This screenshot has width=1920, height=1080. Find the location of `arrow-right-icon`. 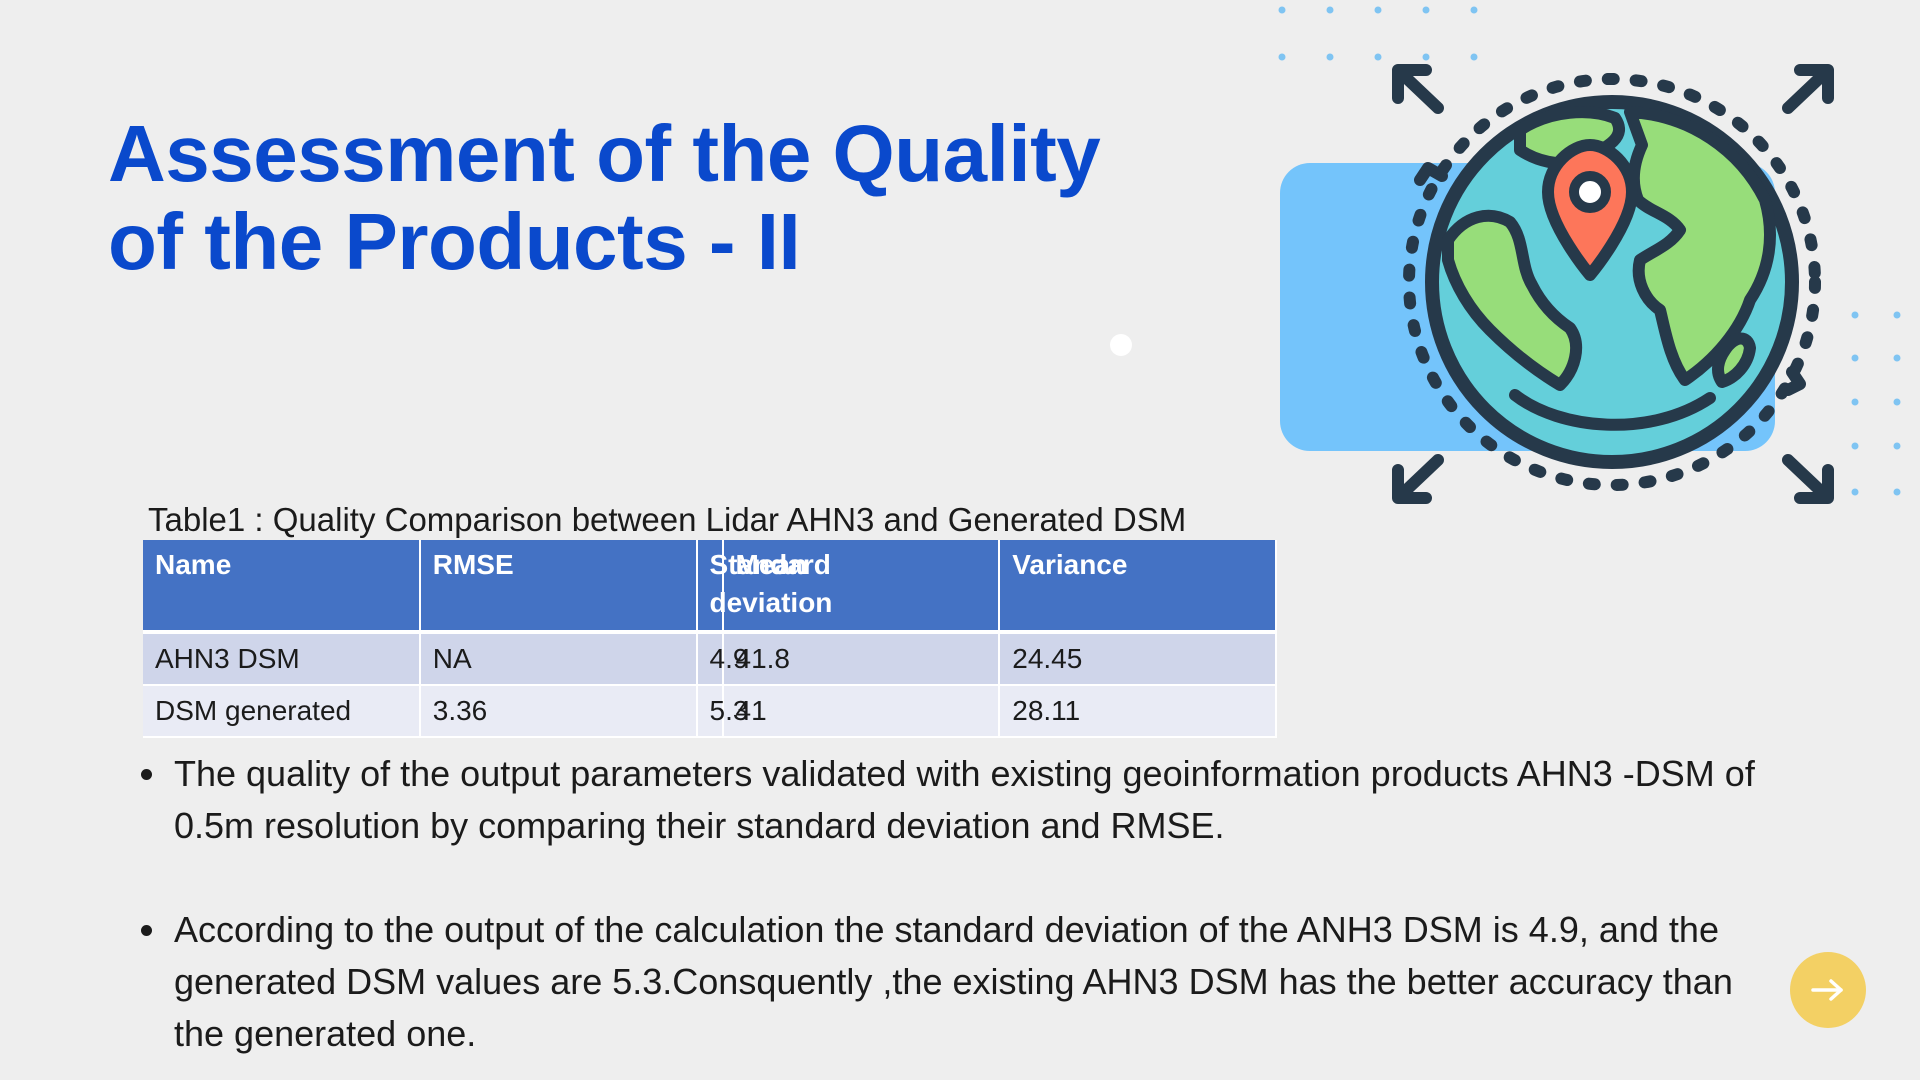

arrow-right-icon is located at coordinates (1827, 990).